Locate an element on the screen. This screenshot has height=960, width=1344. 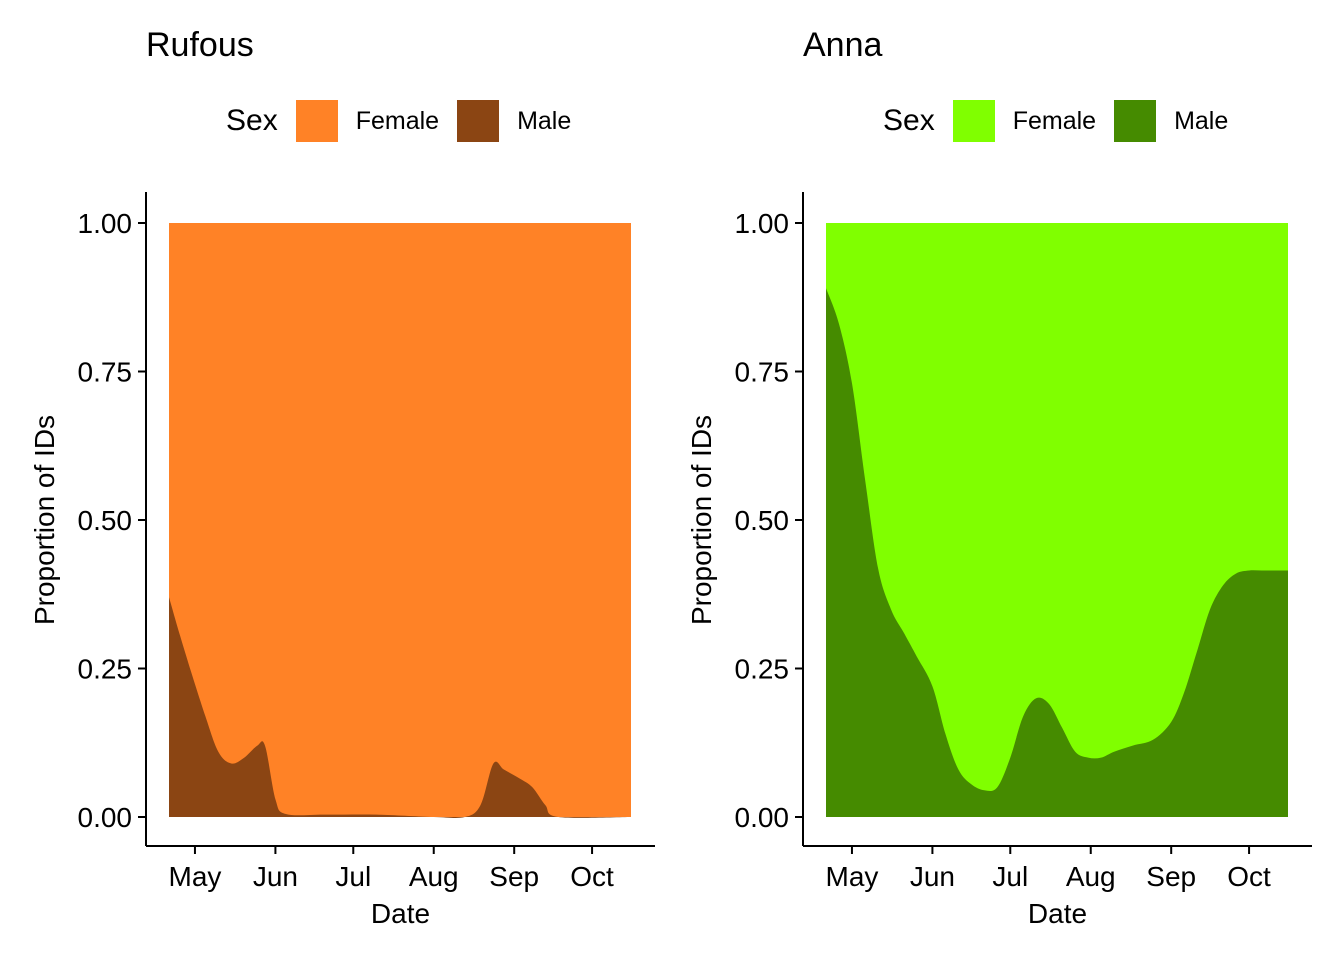
chart-title: Anna is located at coordinates (843, 45).